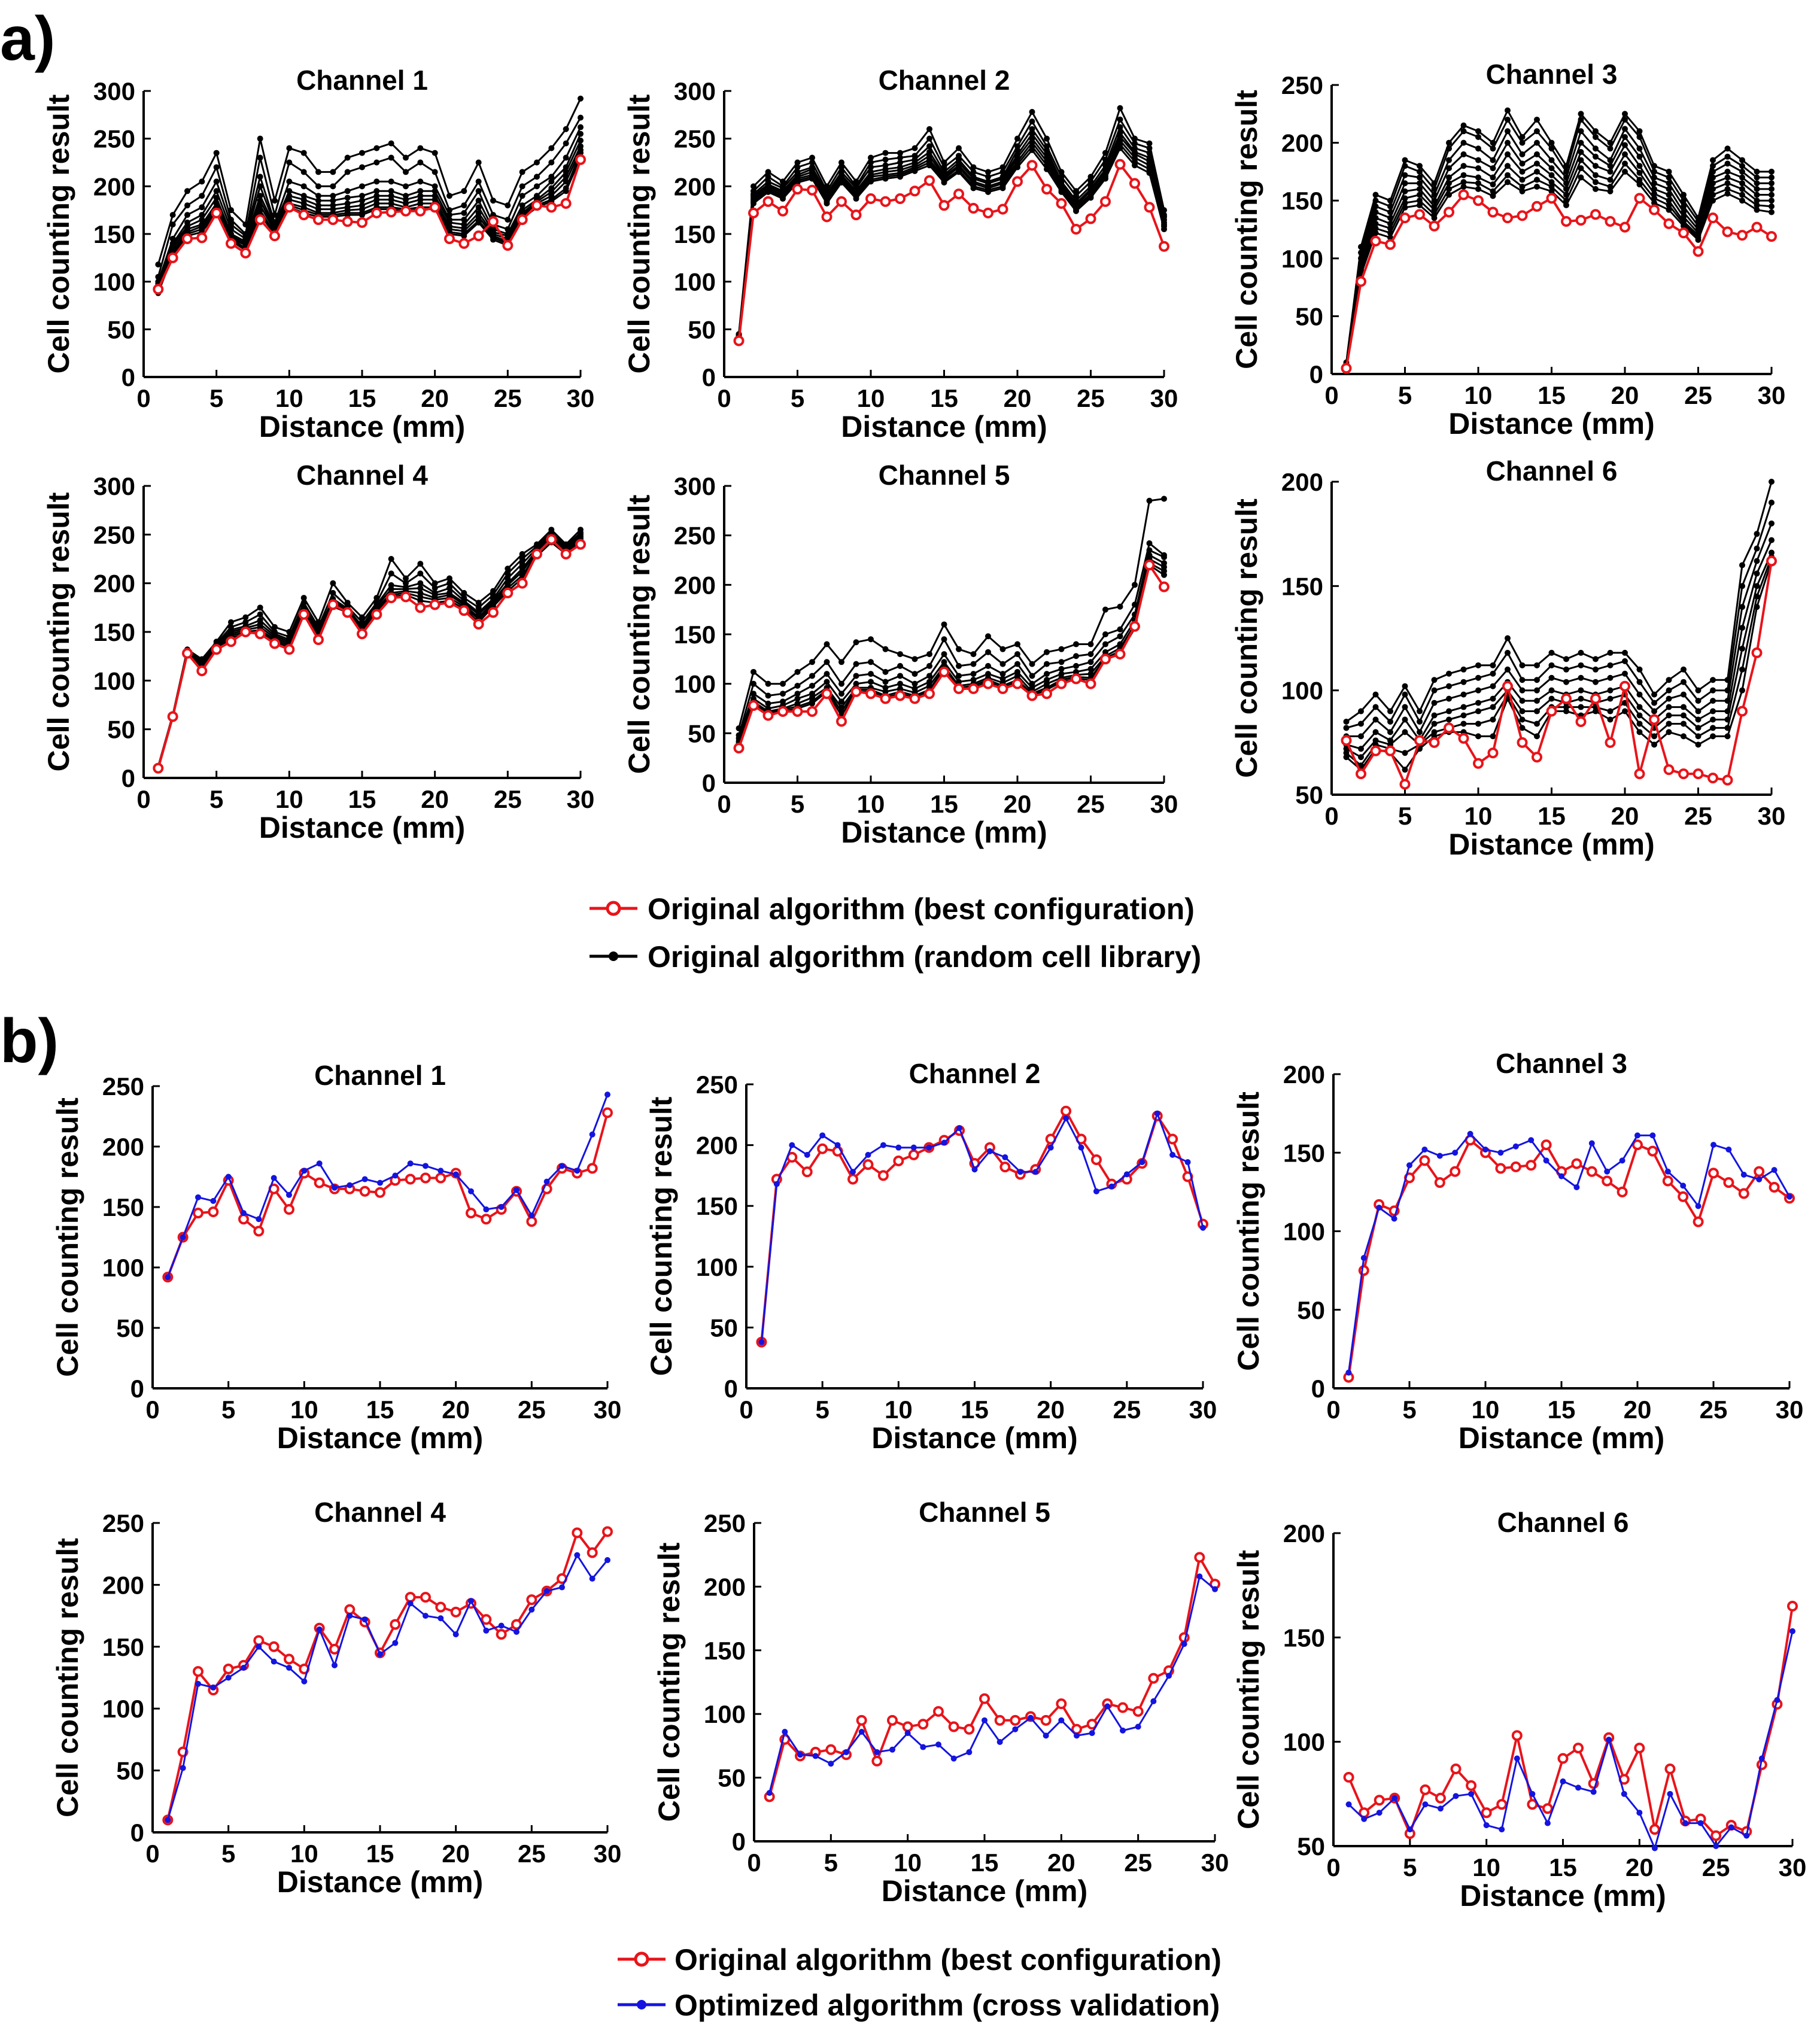 This screenshot has height=2037, width=1820. Describe the element at coordinates (1552, 74) in the screenshot. I see `chart-title: Channel 3` at that location.